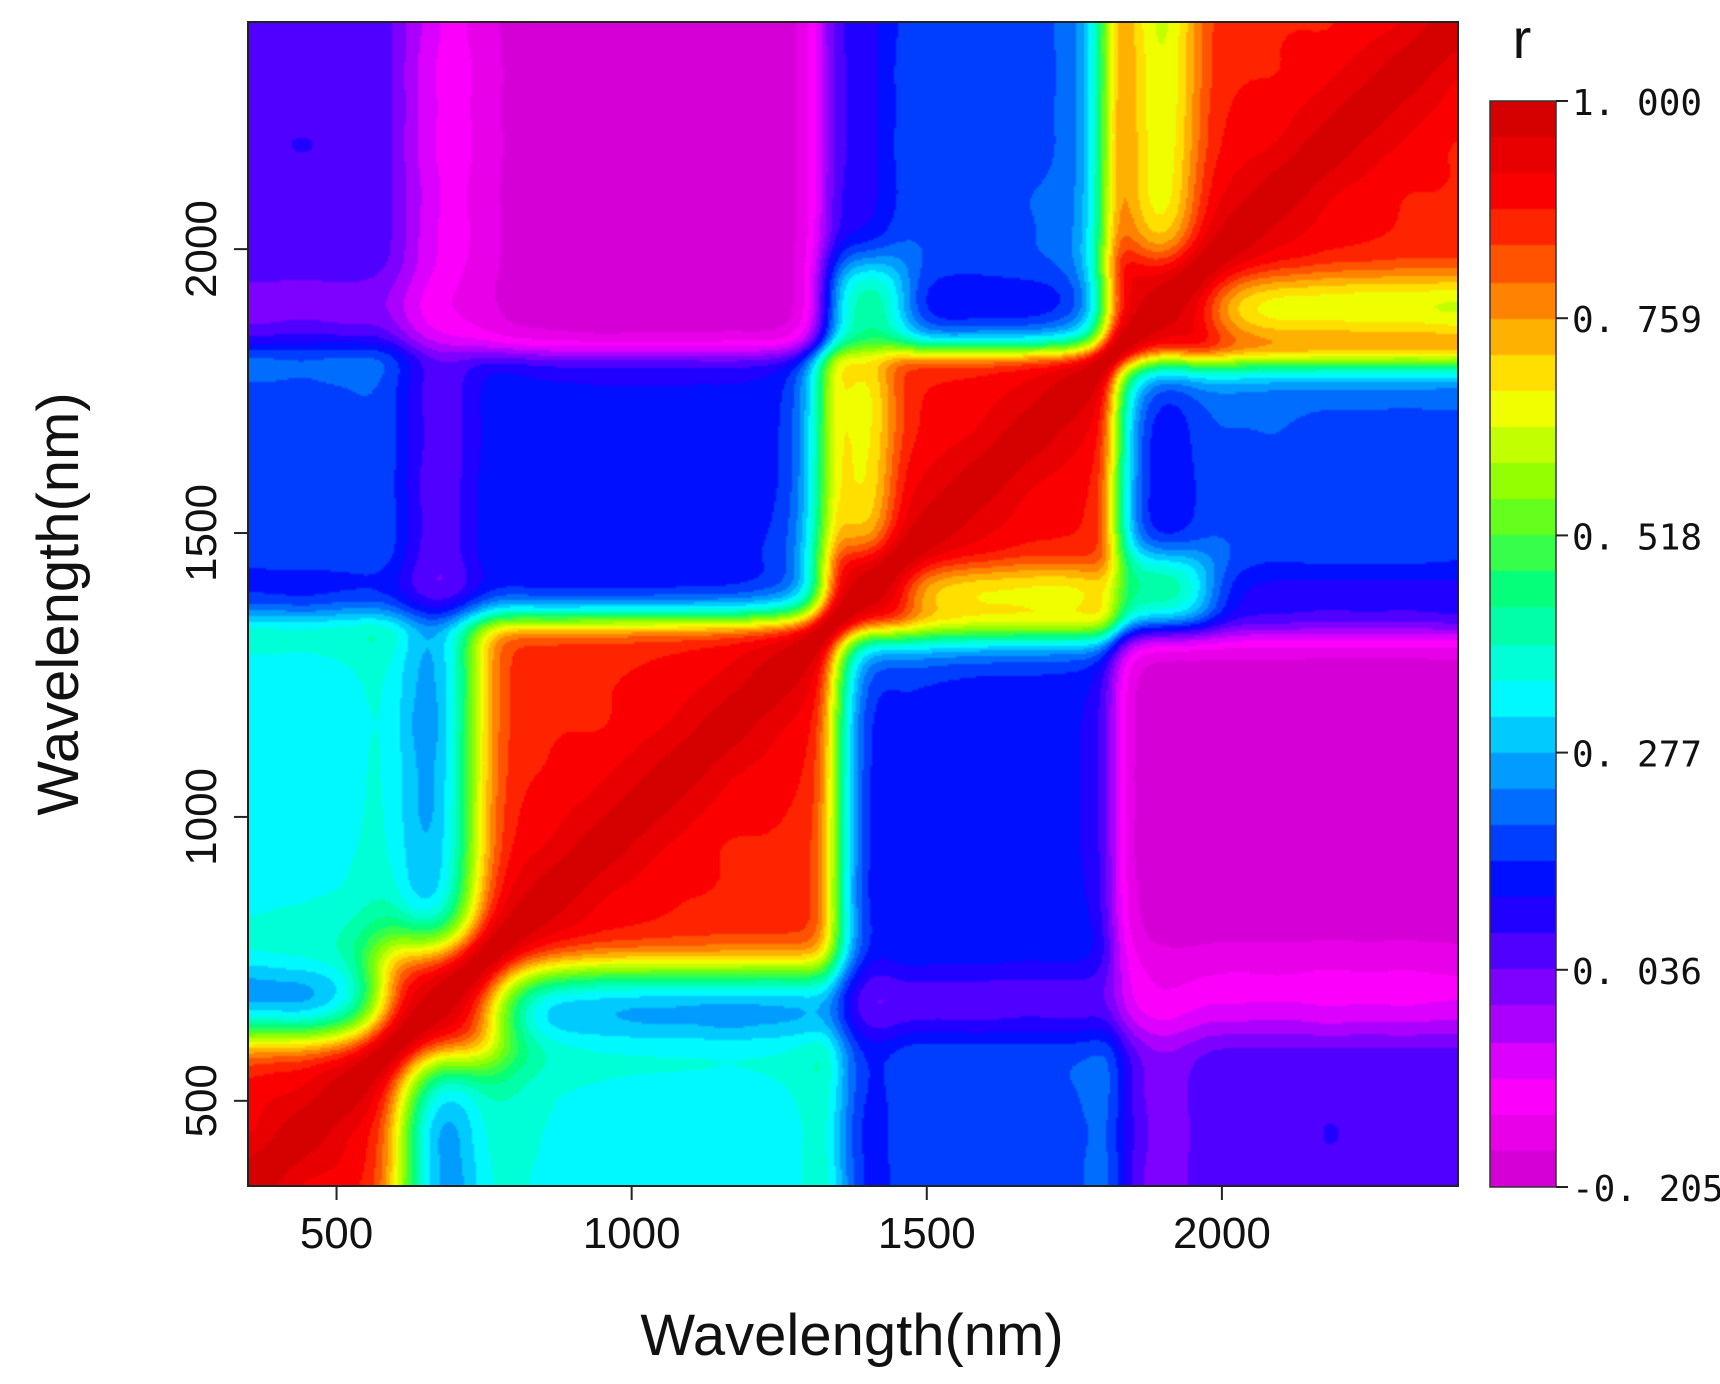  I want to click on x-tick-label: 500, so click(336, 1233).